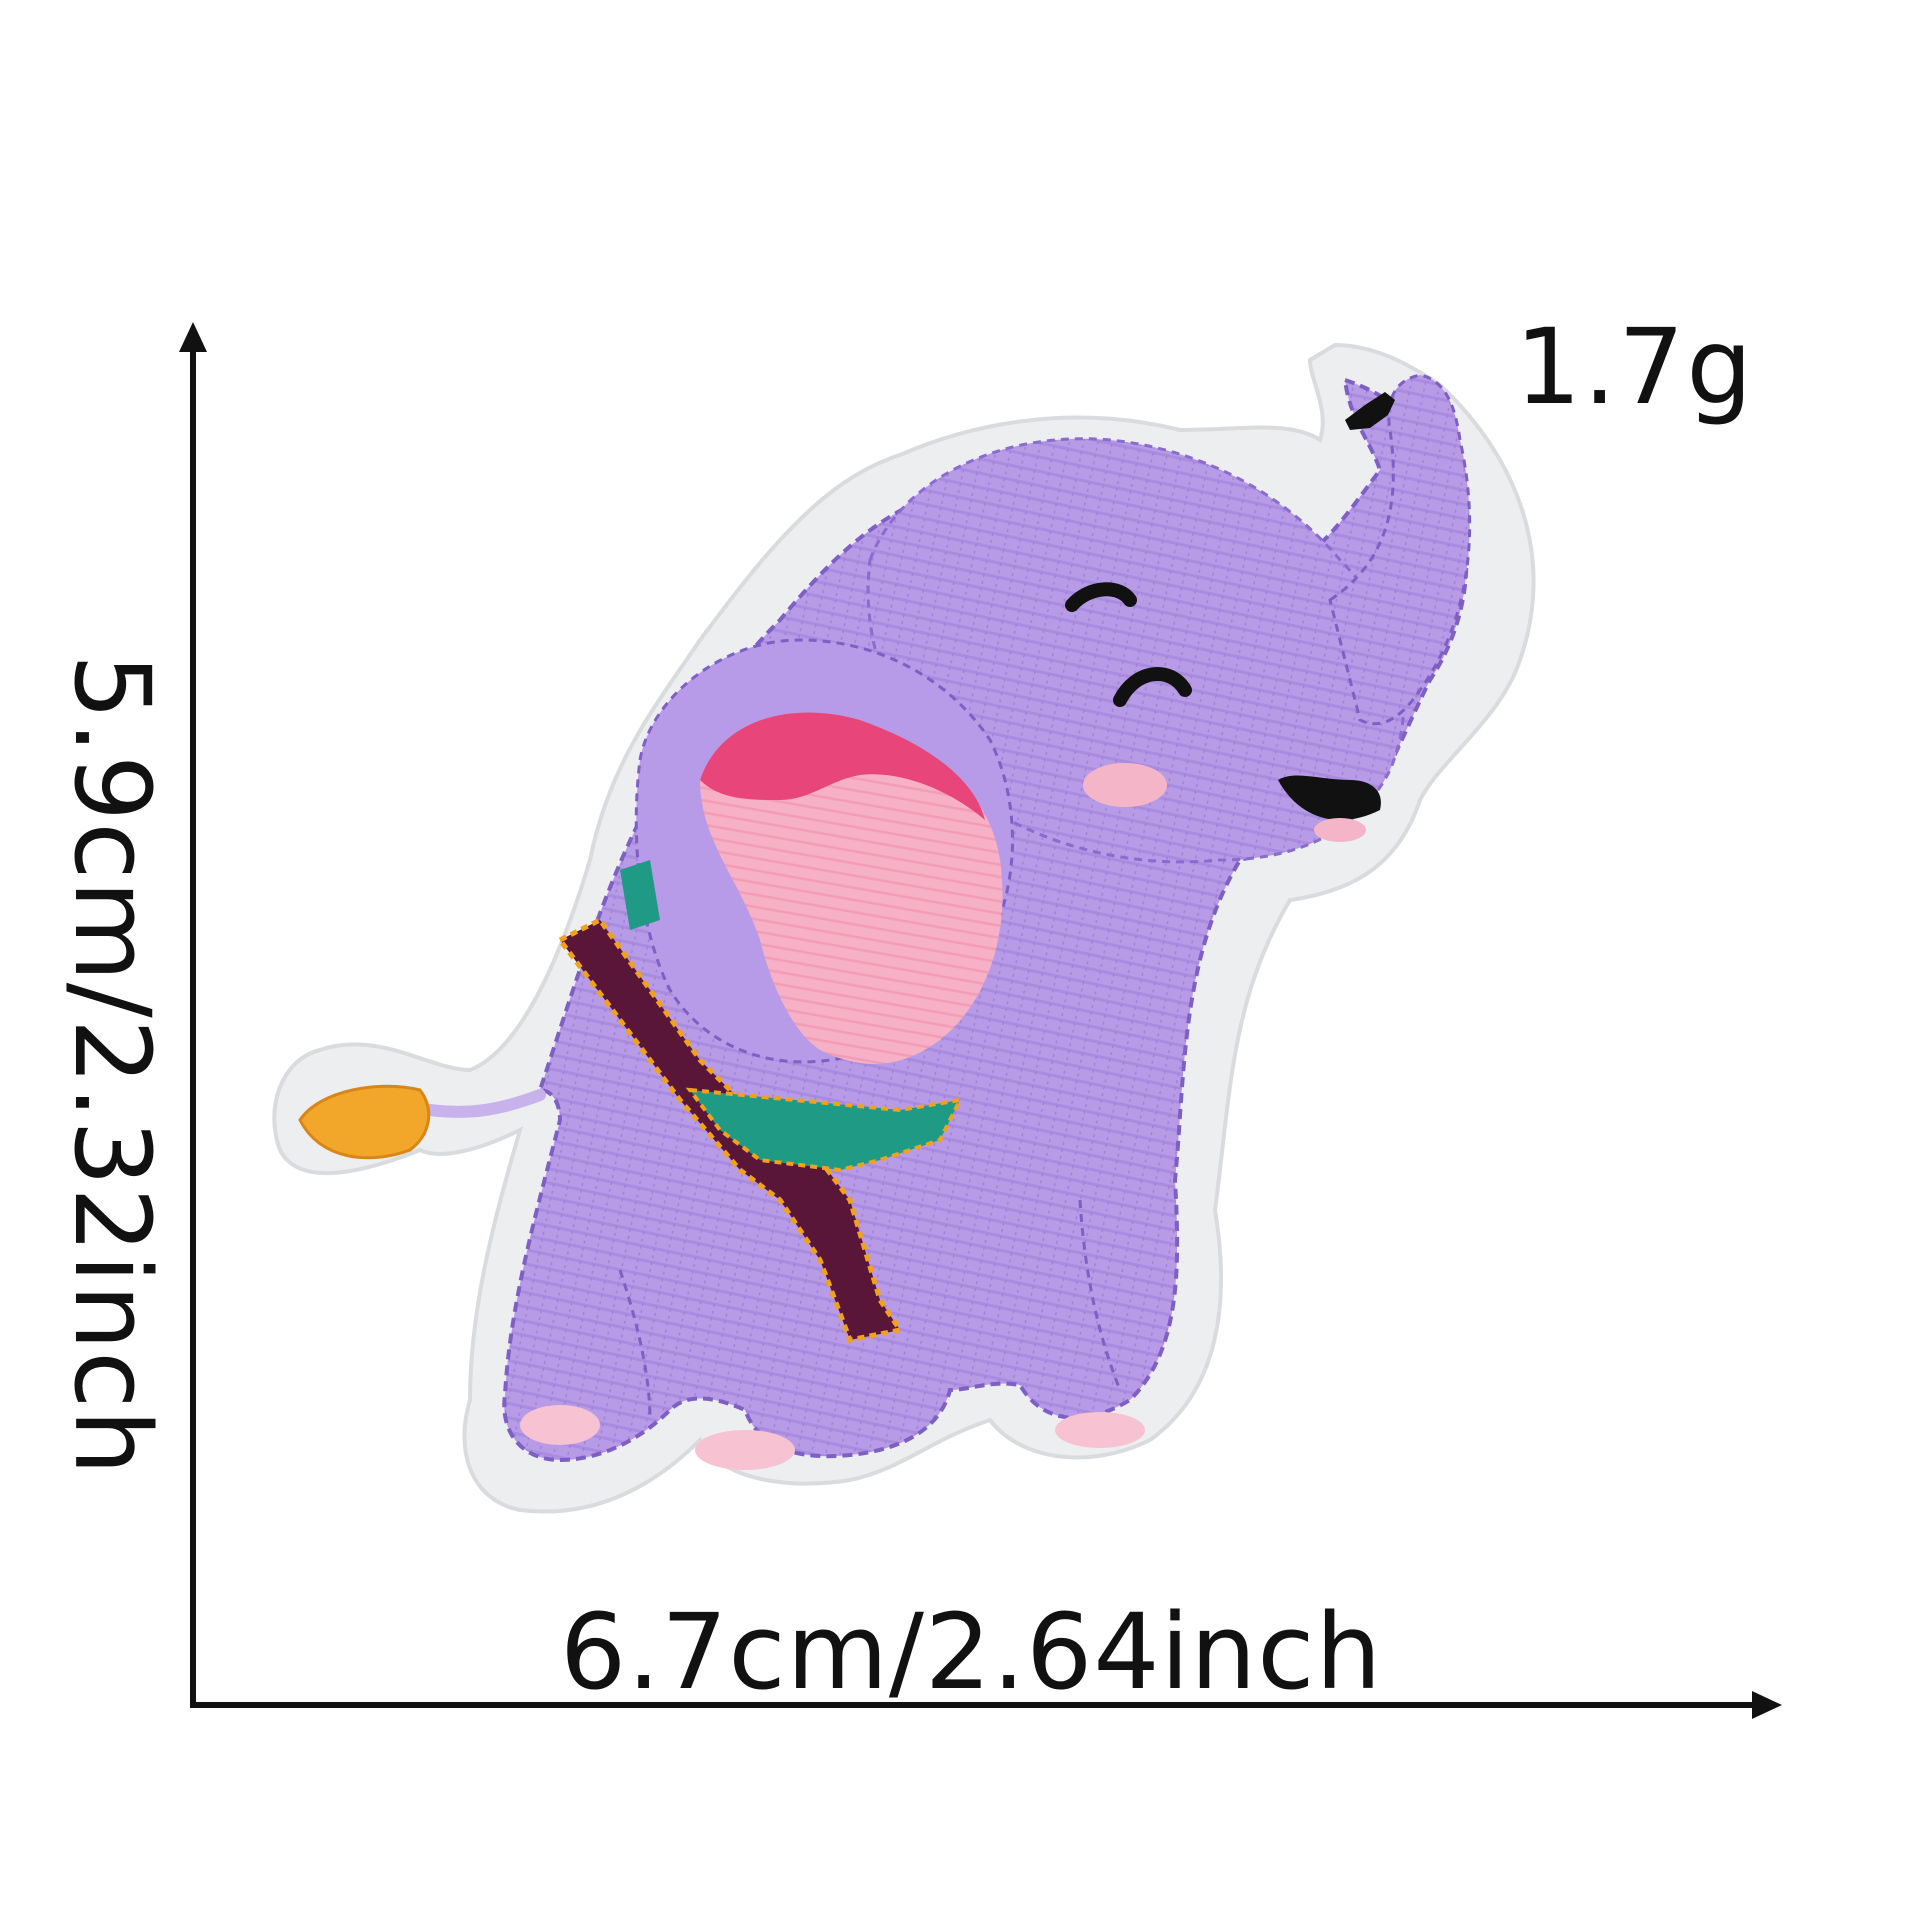 The width and height of the screenshot is (1920, 1920). What do you see at coordinates (485, 1103) in the screenshot?
I see `elephant-tail` at bounding box center [485, 1103].